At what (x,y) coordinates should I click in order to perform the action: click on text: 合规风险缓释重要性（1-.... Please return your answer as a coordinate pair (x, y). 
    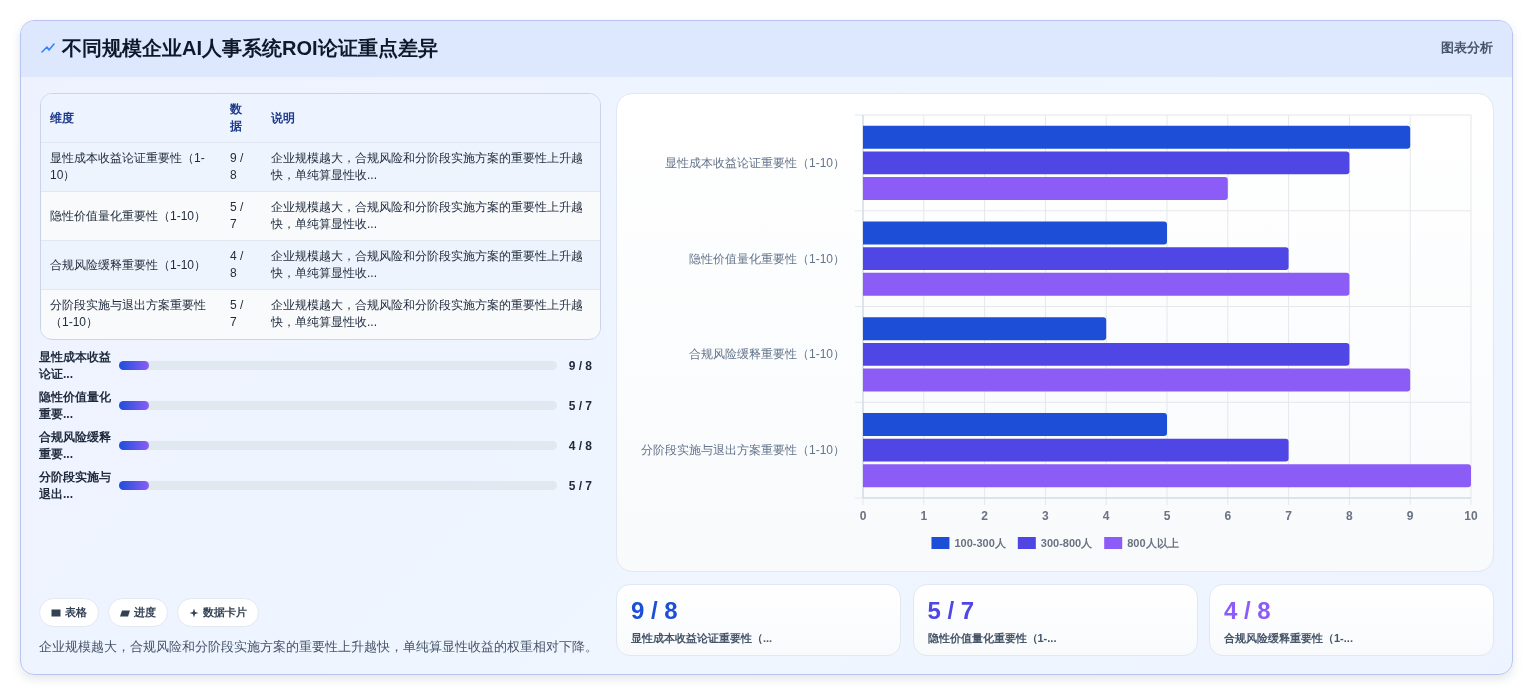
    Looking at the image, I should click on (1288, 638).